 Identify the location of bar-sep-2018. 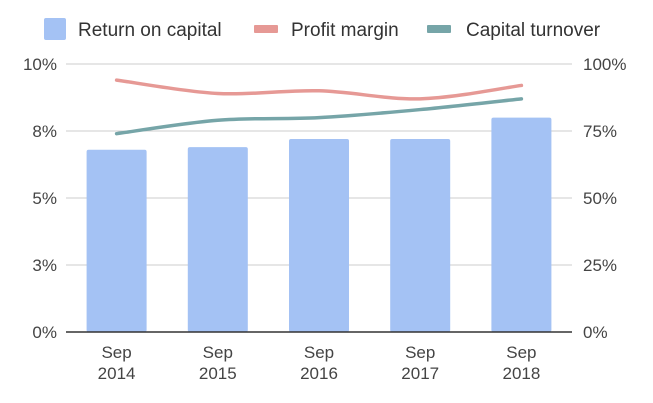
(521, 224).